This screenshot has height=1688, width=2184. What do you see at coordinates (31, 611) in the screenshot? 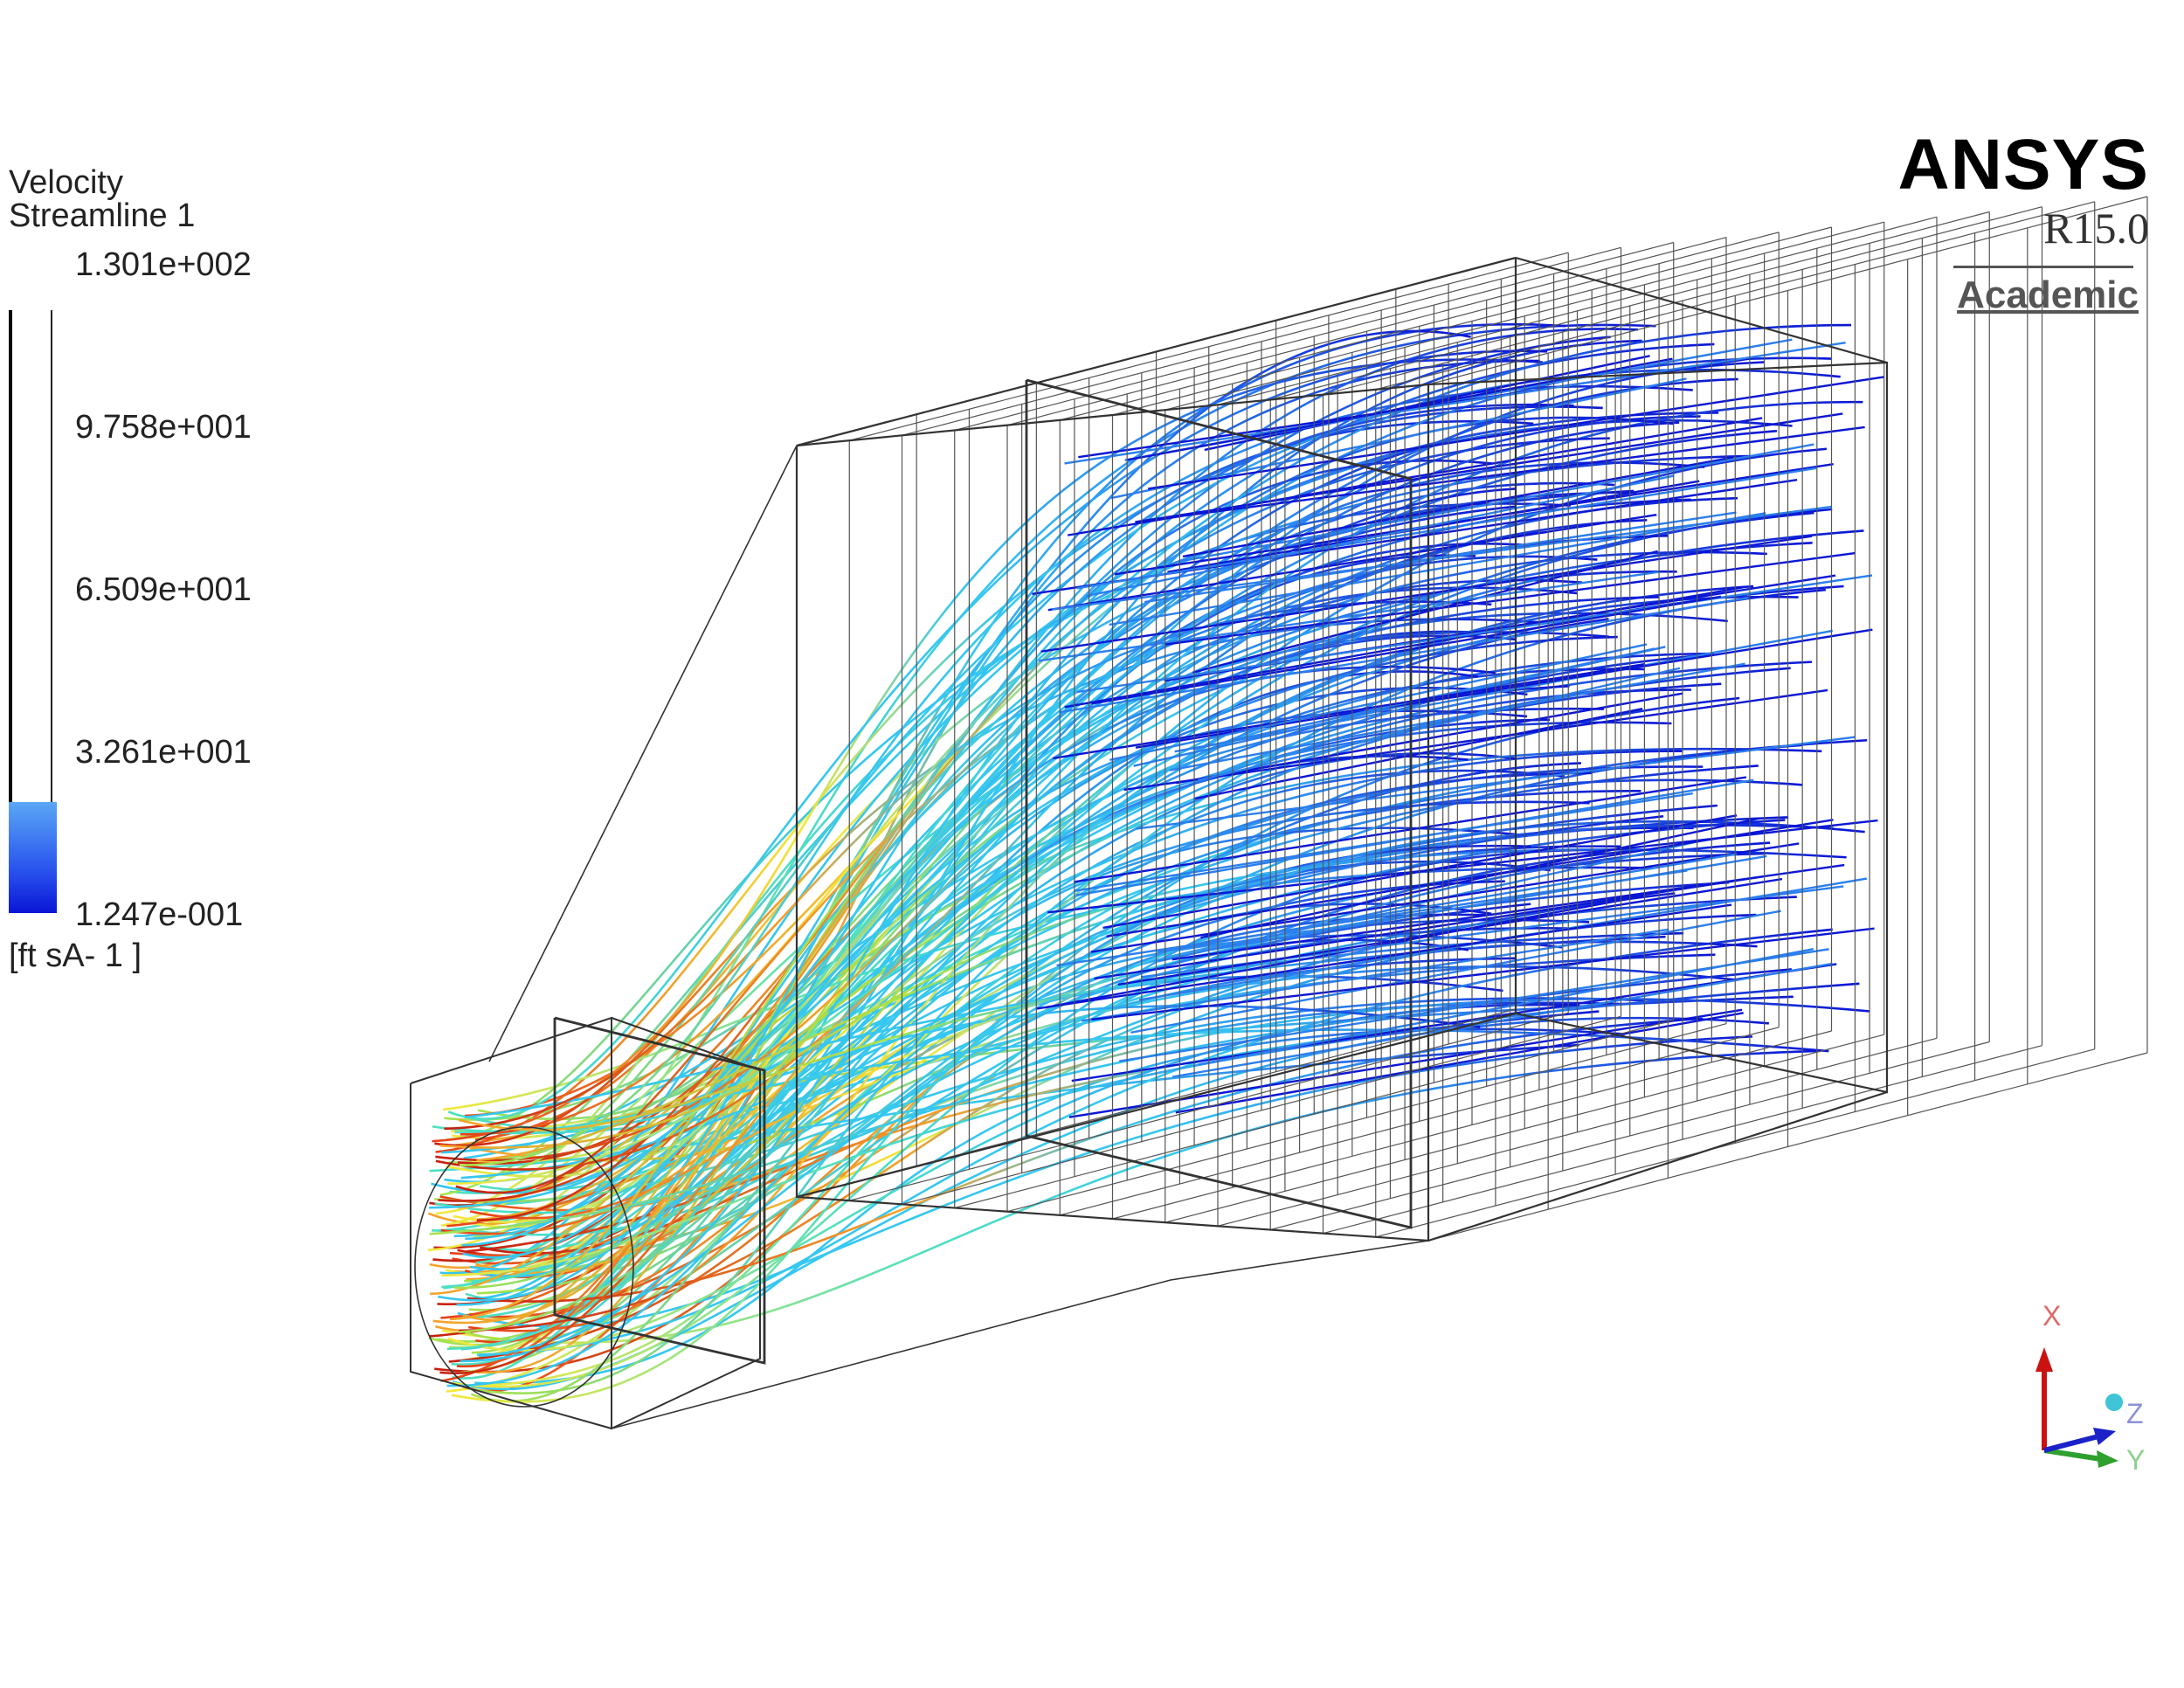
I see `legend-color-bar` at bounding box center [31, 611].